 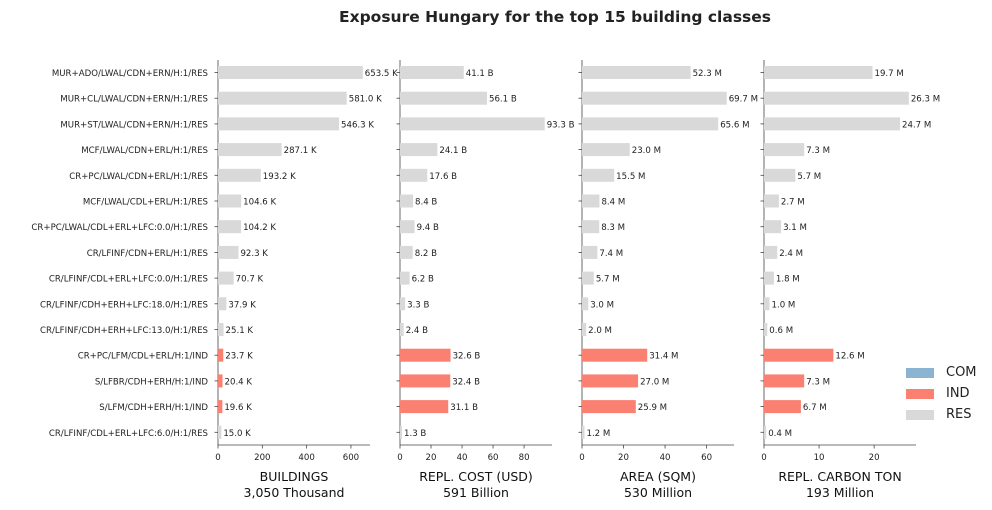 I want to click on x-tick-label: 60, so click(x=706, y=458).